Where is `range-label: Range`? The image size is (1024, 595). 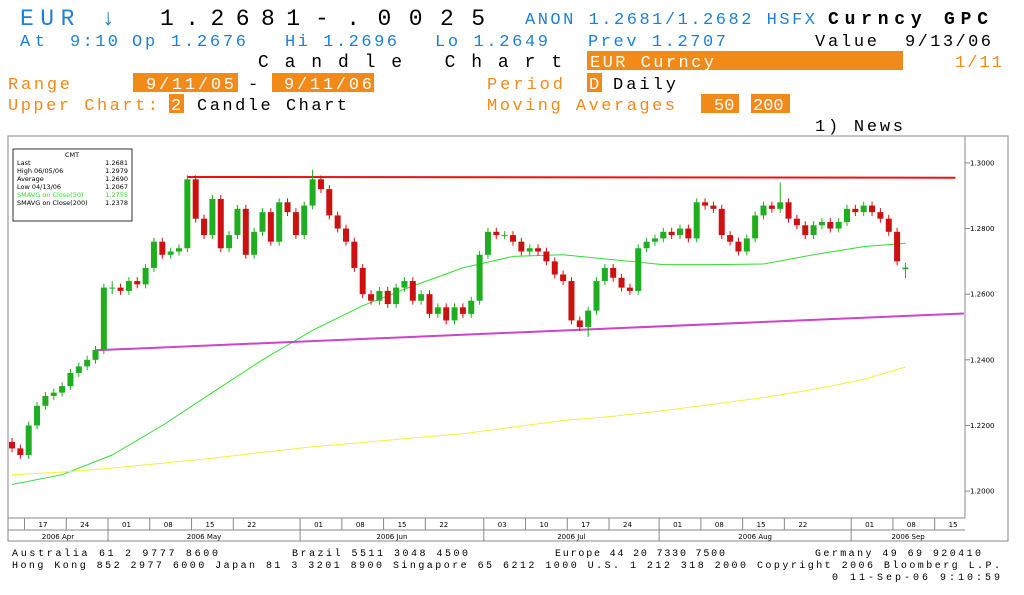
range-label: Range is located at coordinates (39, 85).